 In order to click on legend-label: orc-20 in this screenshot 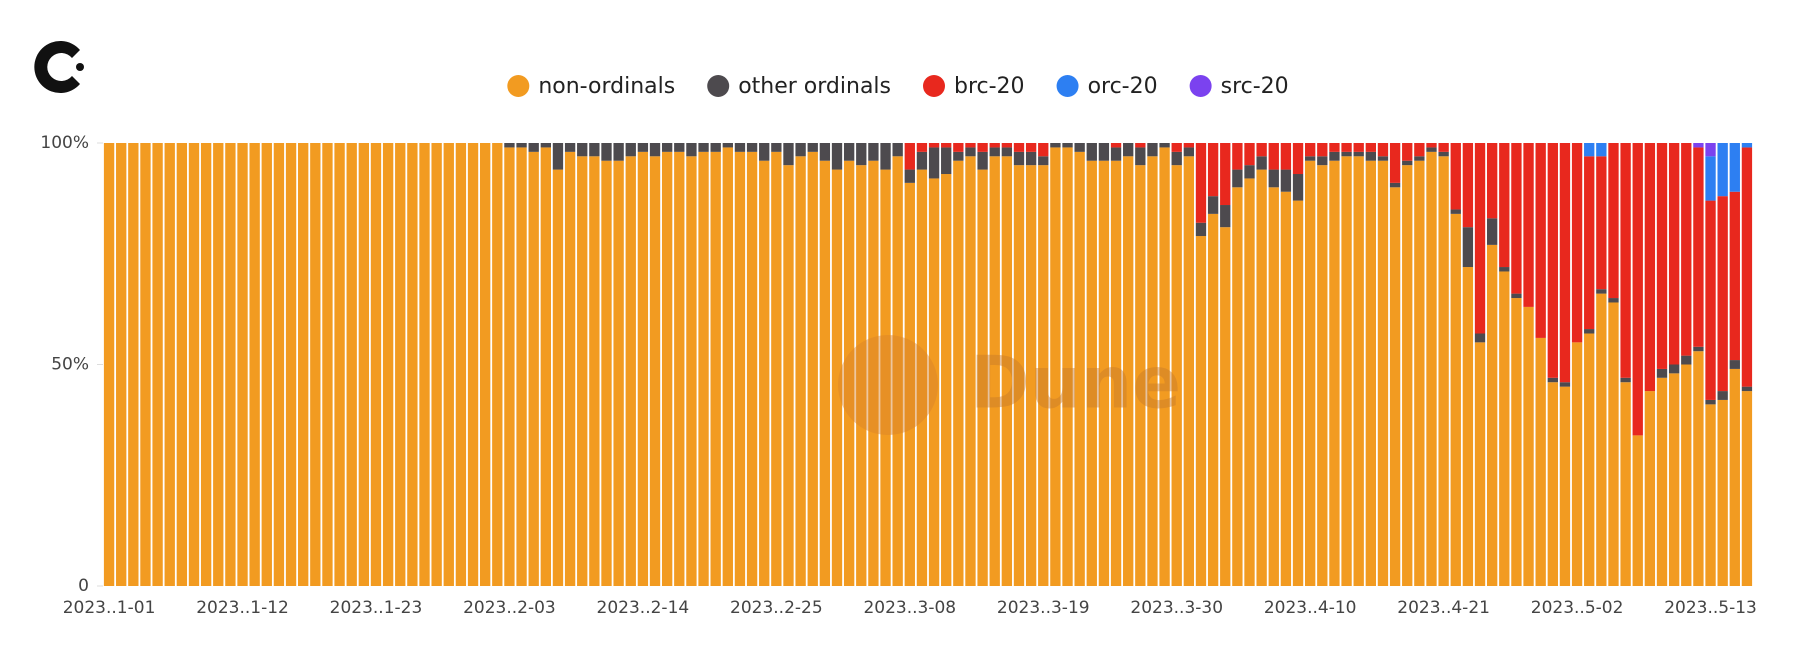, I will do `click(1123, 86)`.